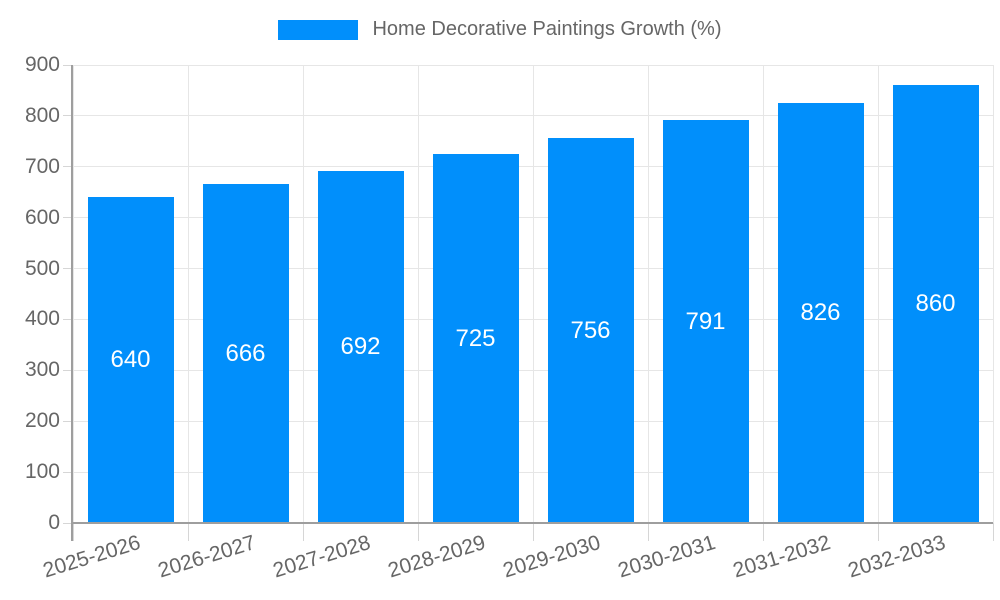 The image size is (1000, 600). I want to click on y-tick-label: 800, so click(42, 115).